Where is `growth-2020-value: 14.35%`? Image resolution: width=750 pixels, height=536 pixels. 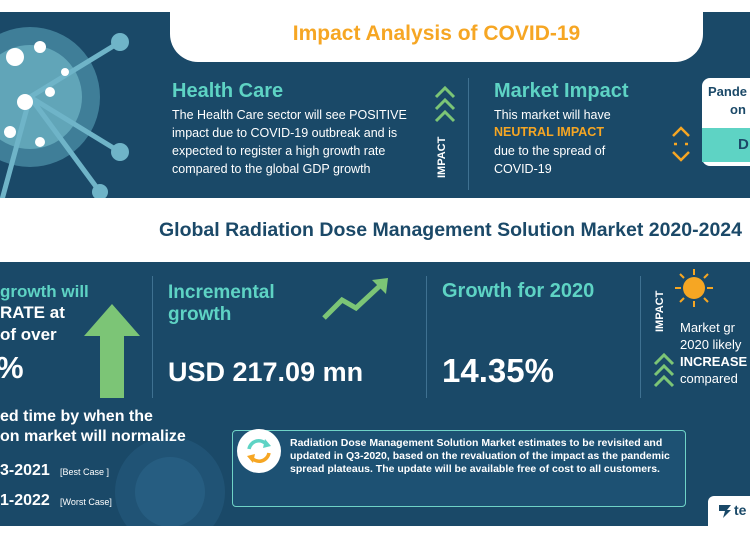 growth-2020-value: 14.35% is located at coordinates (498, 370).